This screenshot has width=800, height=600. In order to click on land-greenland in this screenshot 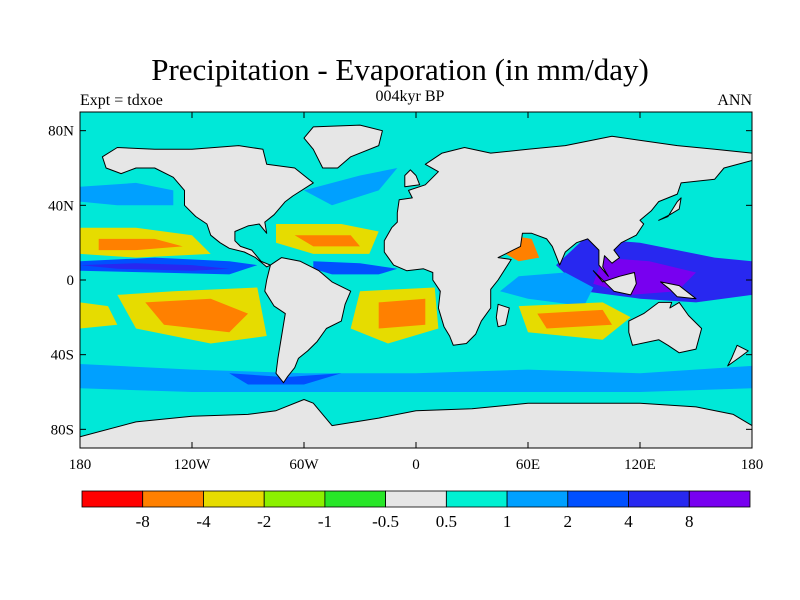, I will do `click(343, 146)`.